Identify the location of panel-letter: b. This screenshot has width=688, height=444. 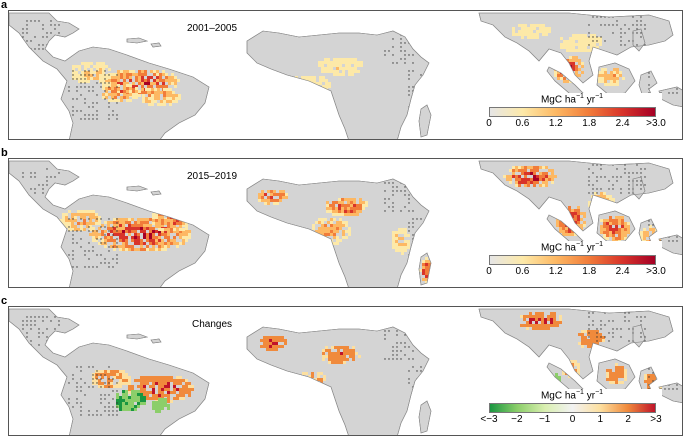
(4, 153).